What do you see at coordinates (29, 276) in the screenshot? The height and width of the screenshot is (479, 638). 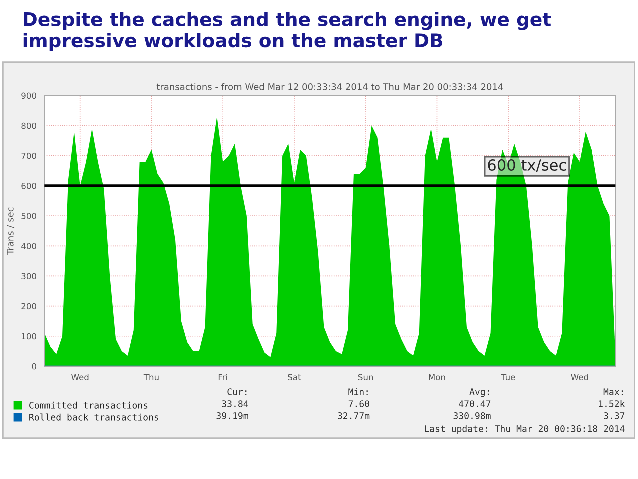 I see `y-tick-label: 300` at bounding box center [29, 276].